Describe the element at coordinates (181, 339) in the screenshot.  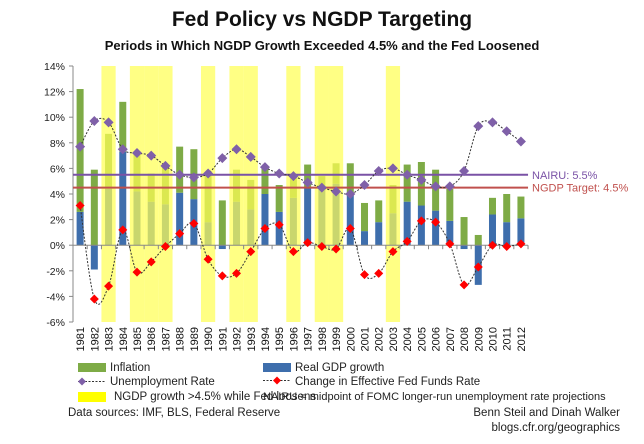
I see `x-tick-label: 1988` at that location.